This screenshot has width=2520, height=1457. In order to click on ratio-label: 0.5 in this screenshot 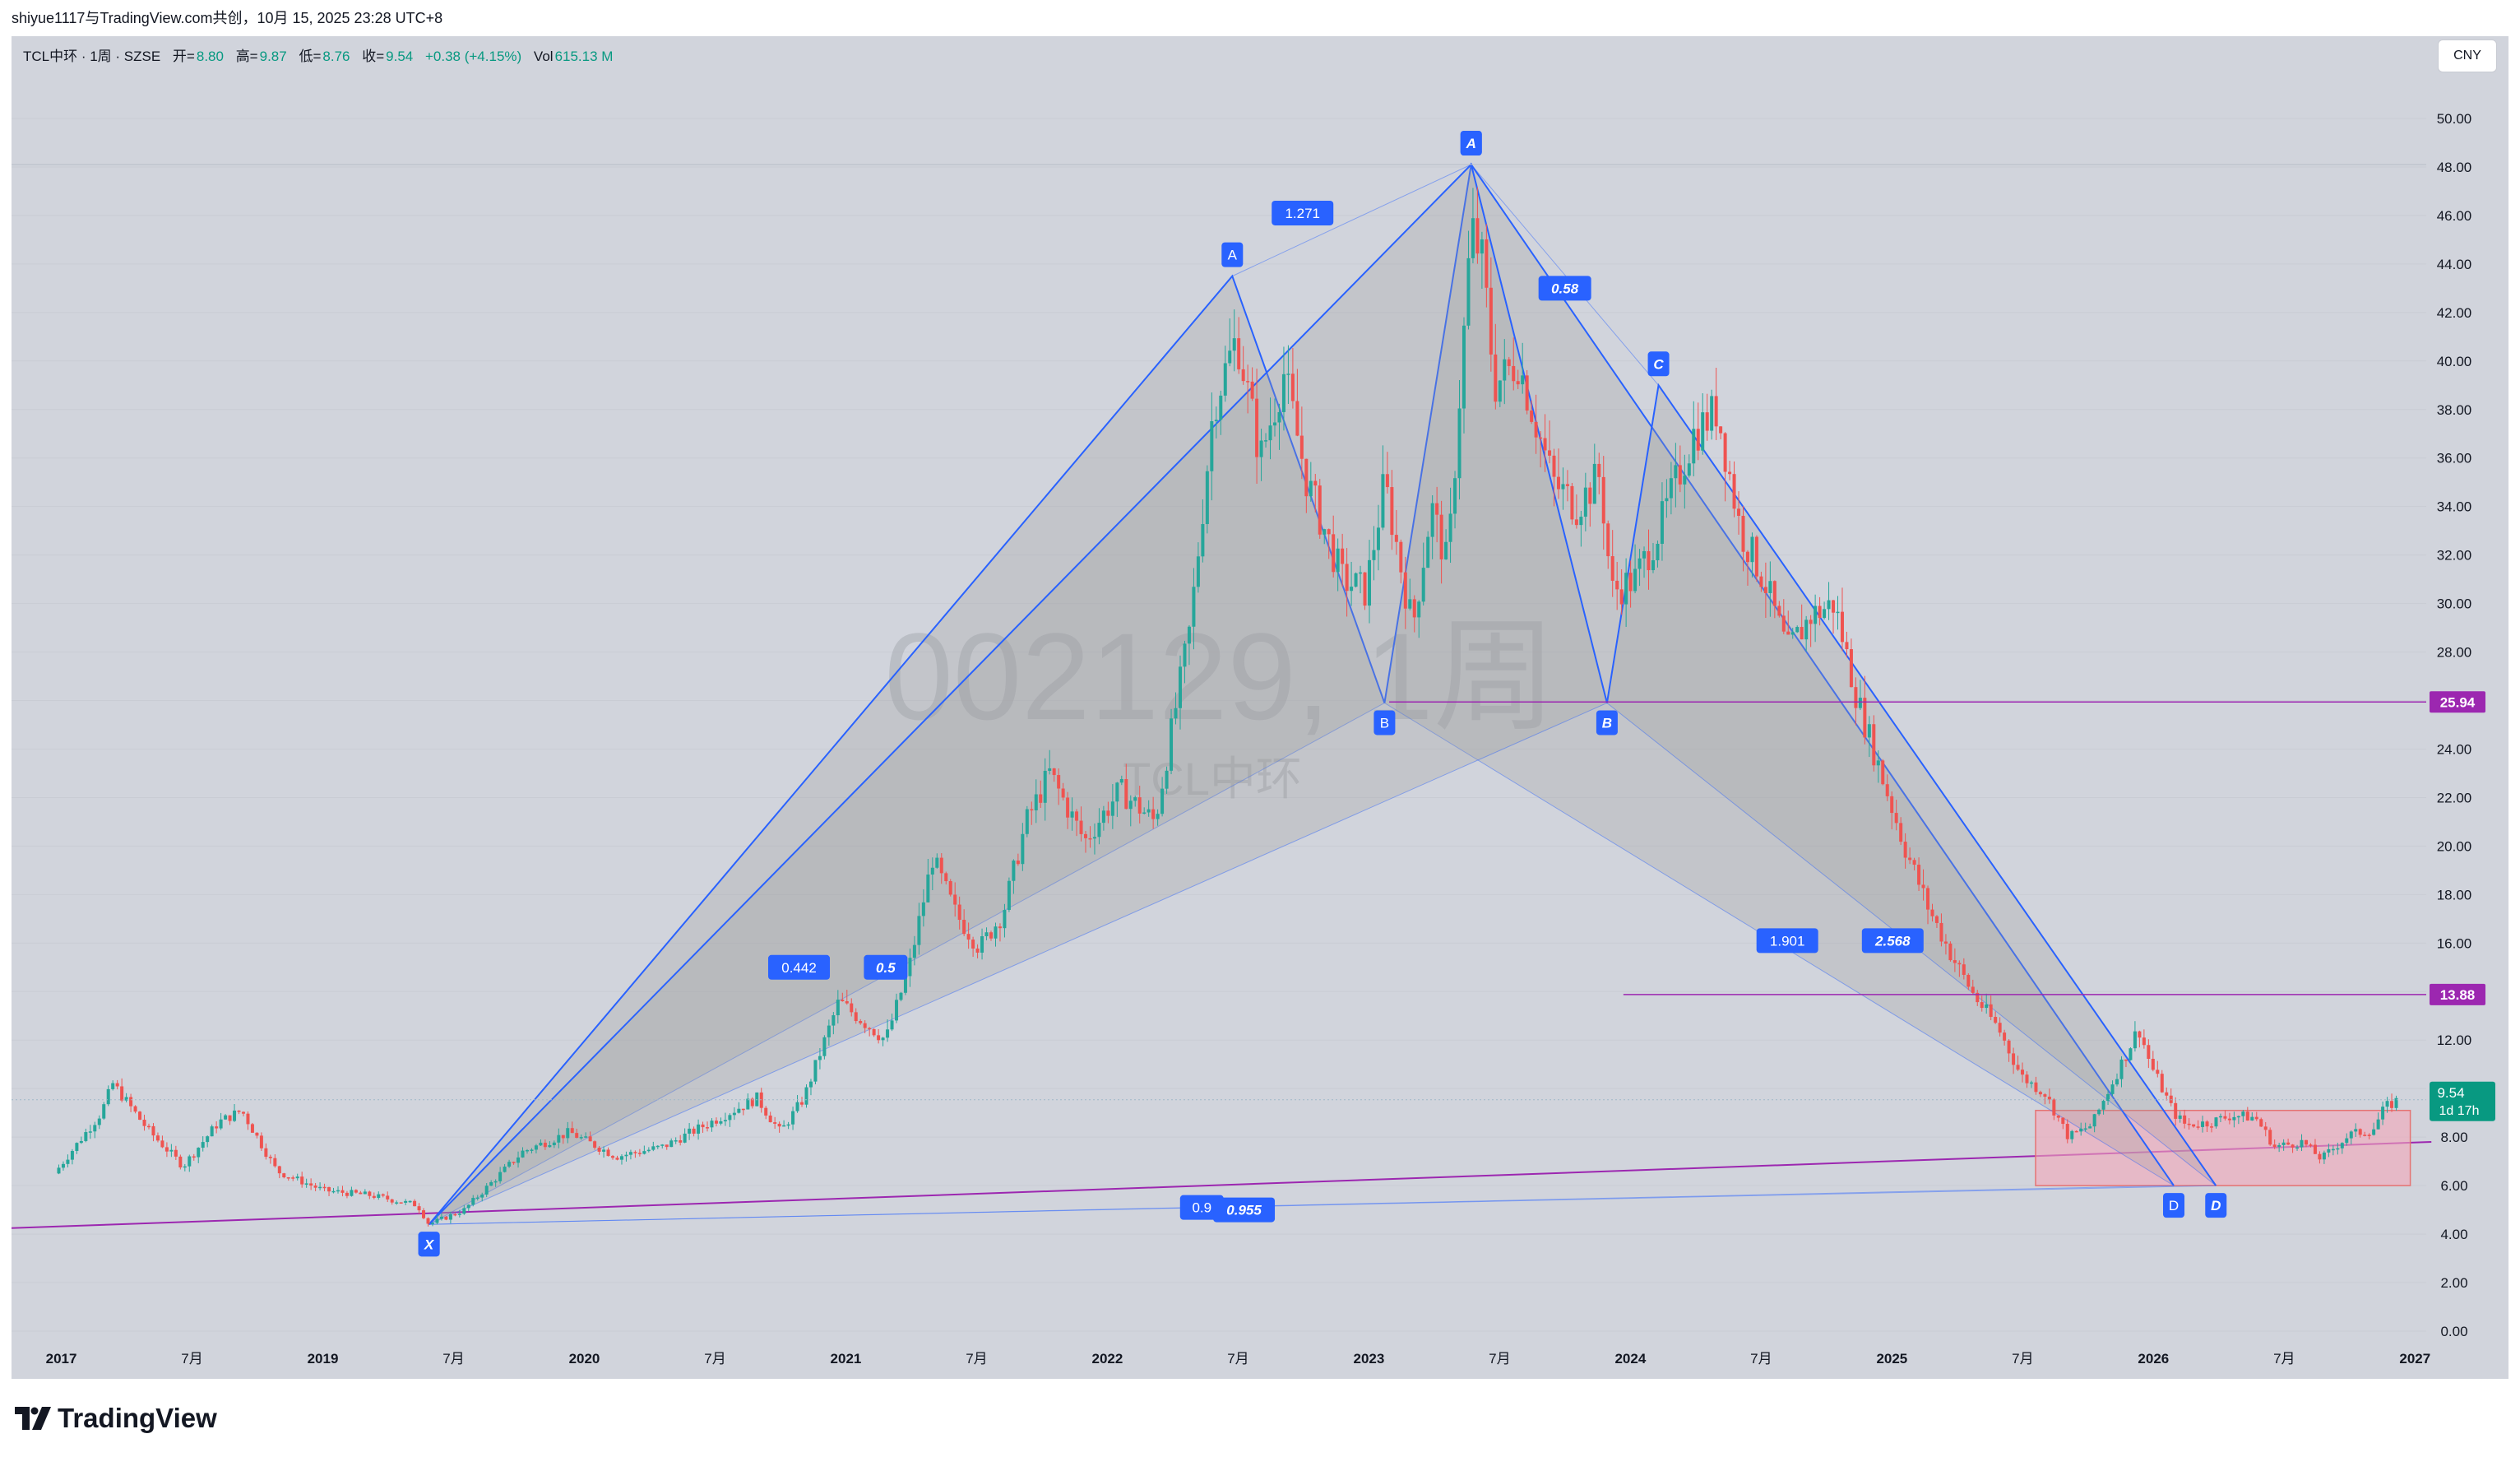, I will do `click(886, 967)`.